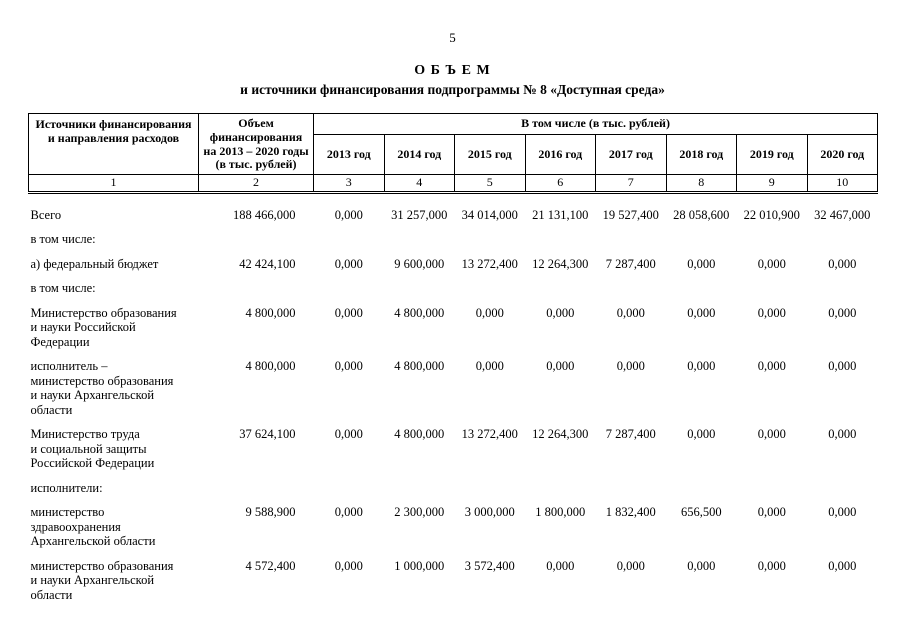 The height and width of the screenshot is (640, 905). Describe the element at coordinates (270, 512) in the screenshot. I see `total-value: 9 588,900` at that location.